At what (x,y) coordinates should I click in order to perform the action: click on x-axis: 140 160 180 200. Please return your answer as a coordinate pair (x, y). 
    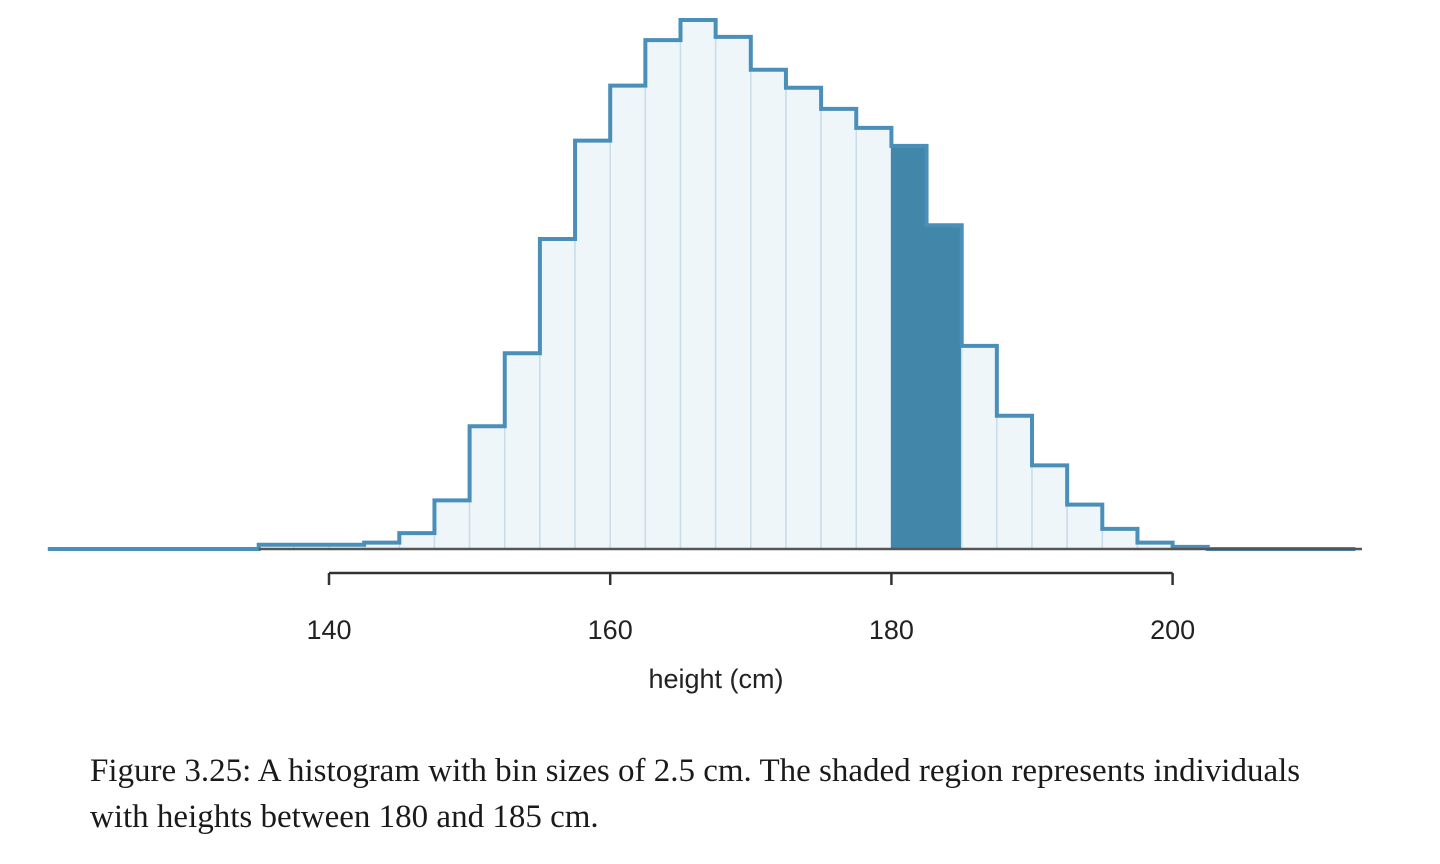
    Looking at the image, I should click on (750, 608).